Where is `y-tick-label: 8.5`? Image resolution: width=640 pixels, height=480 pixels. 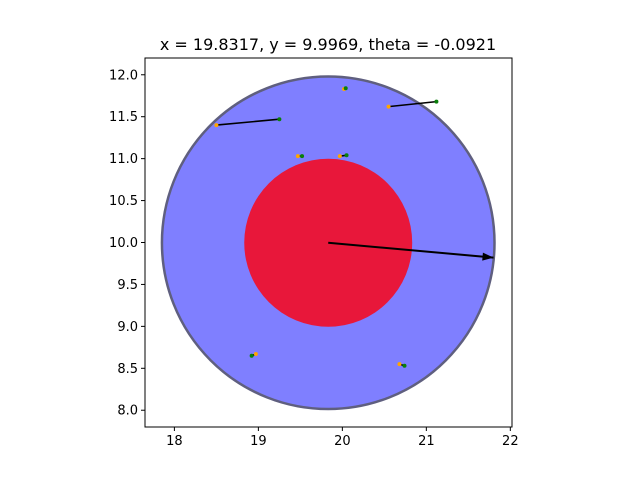
y-tick-label: 8.5 is located at coordinates (127, 369).